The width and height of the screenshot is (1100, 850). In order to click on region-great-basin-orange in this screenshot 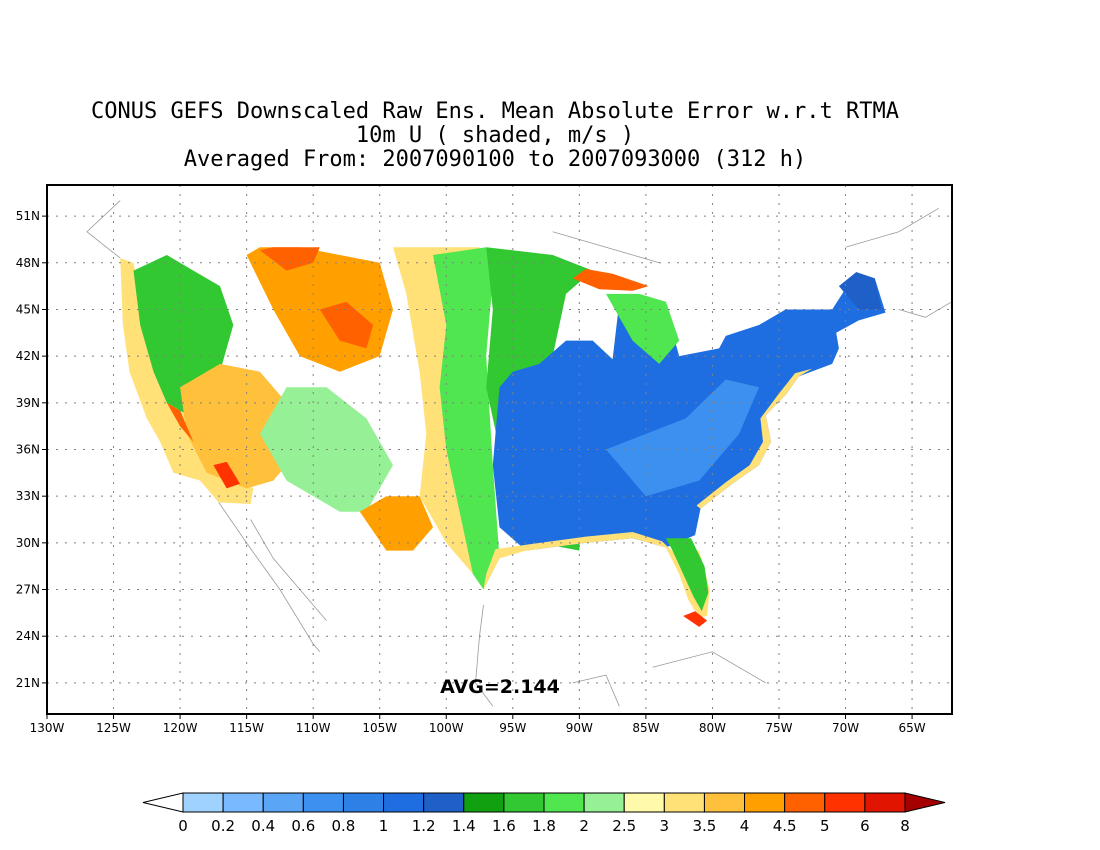, I will do `click(240, 426)`.